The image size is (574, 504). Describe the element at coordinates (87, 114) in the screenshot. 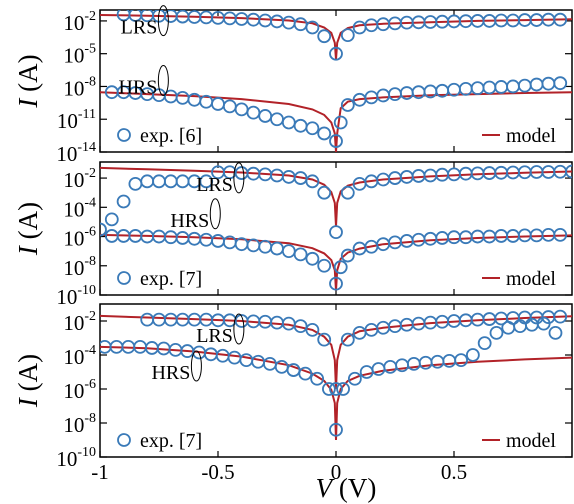

I see `y-tick-exponent: -11` at that location.